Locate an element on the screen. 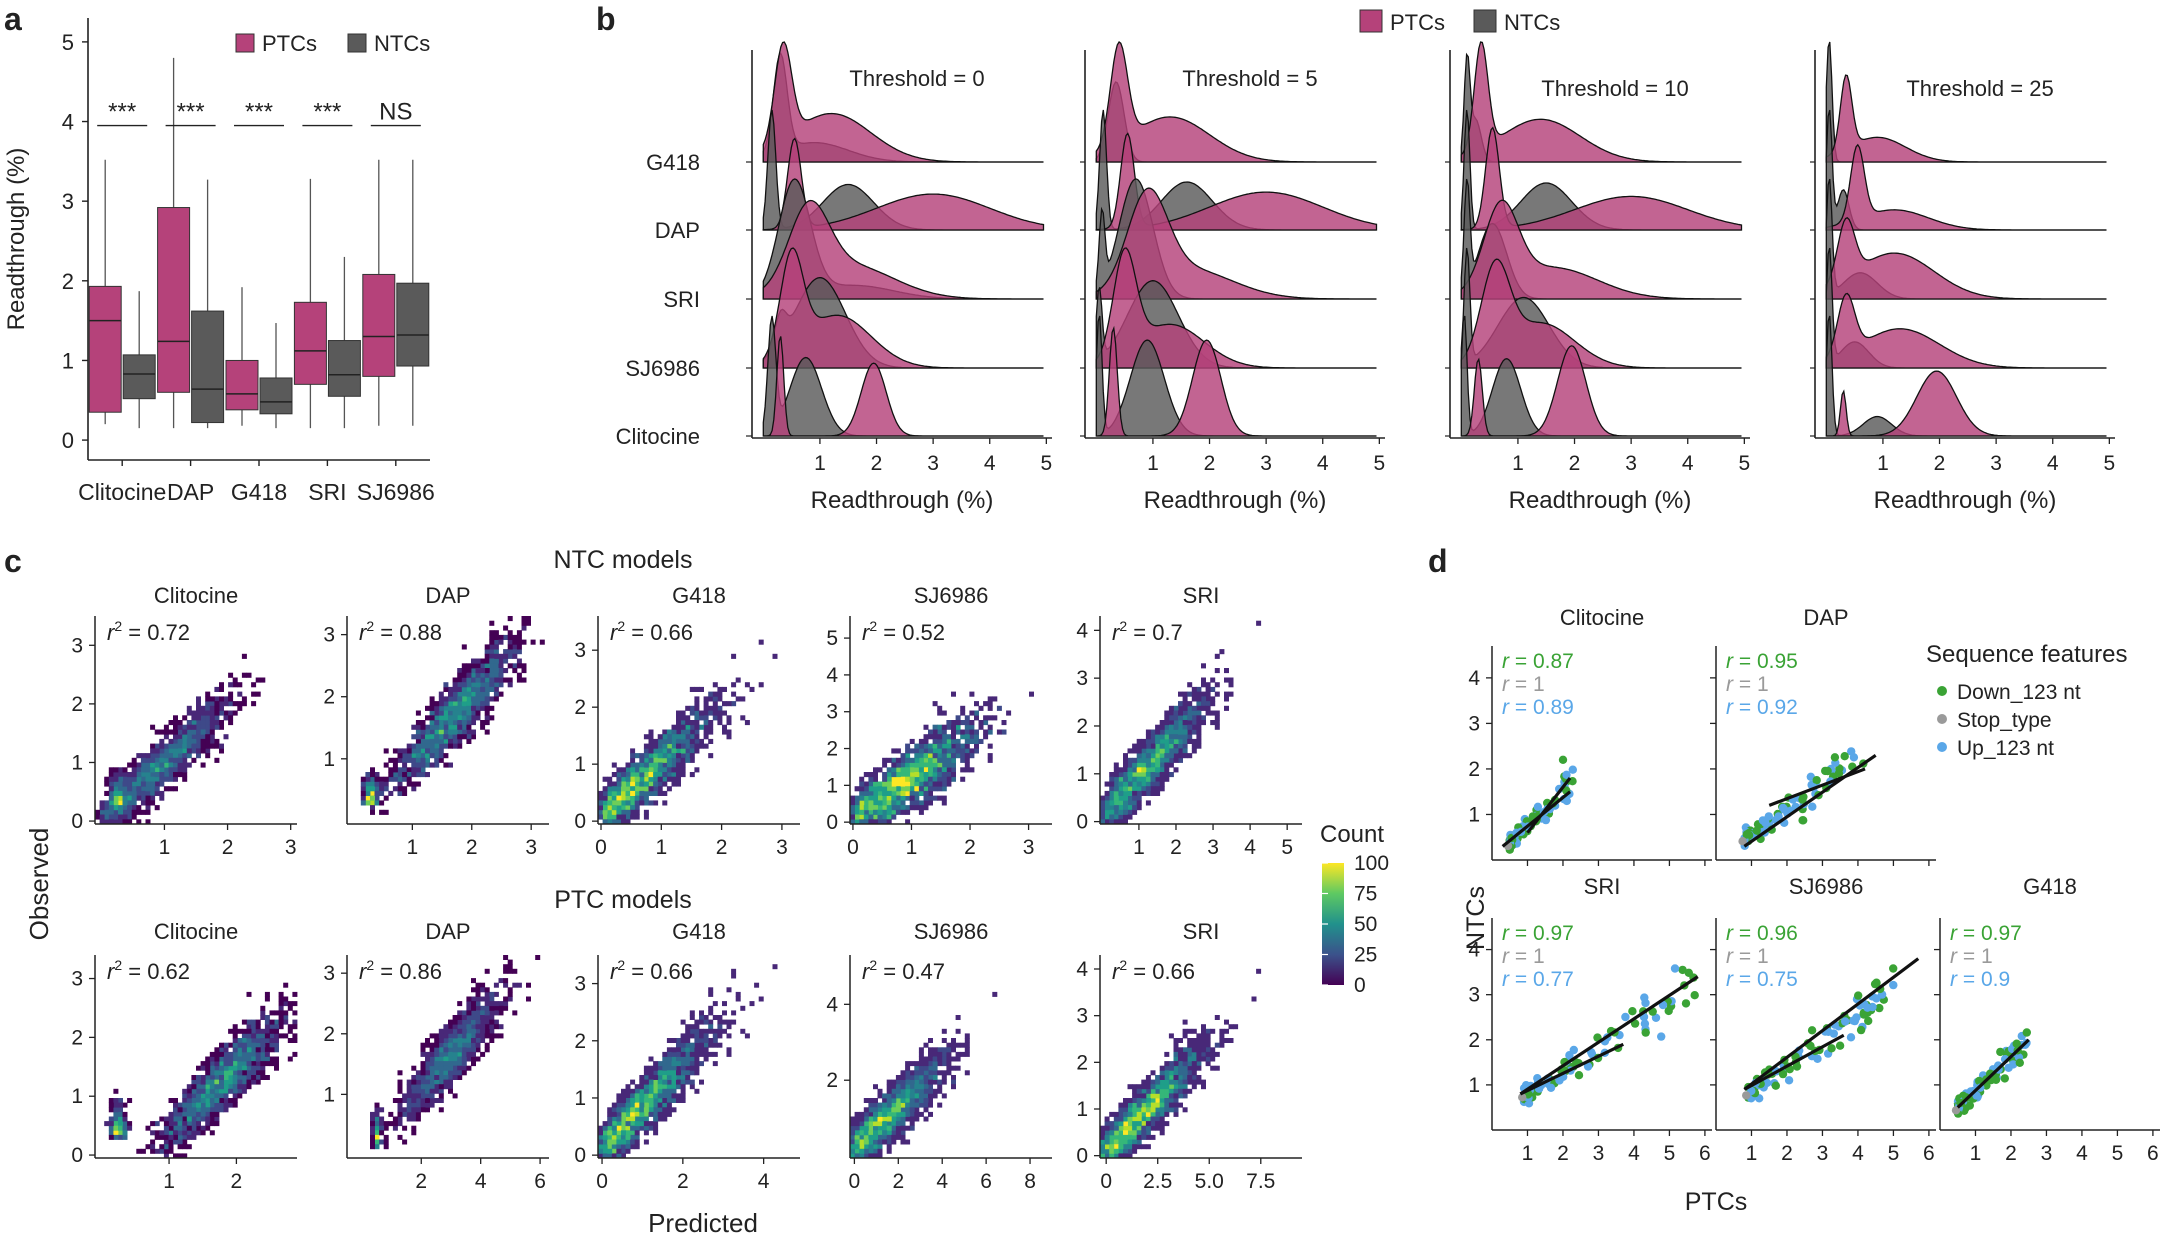 The height and width of the screenshot is (1235, 2168). x-axis-title: Readthrough (%) is located at coordinates (1235, 500).